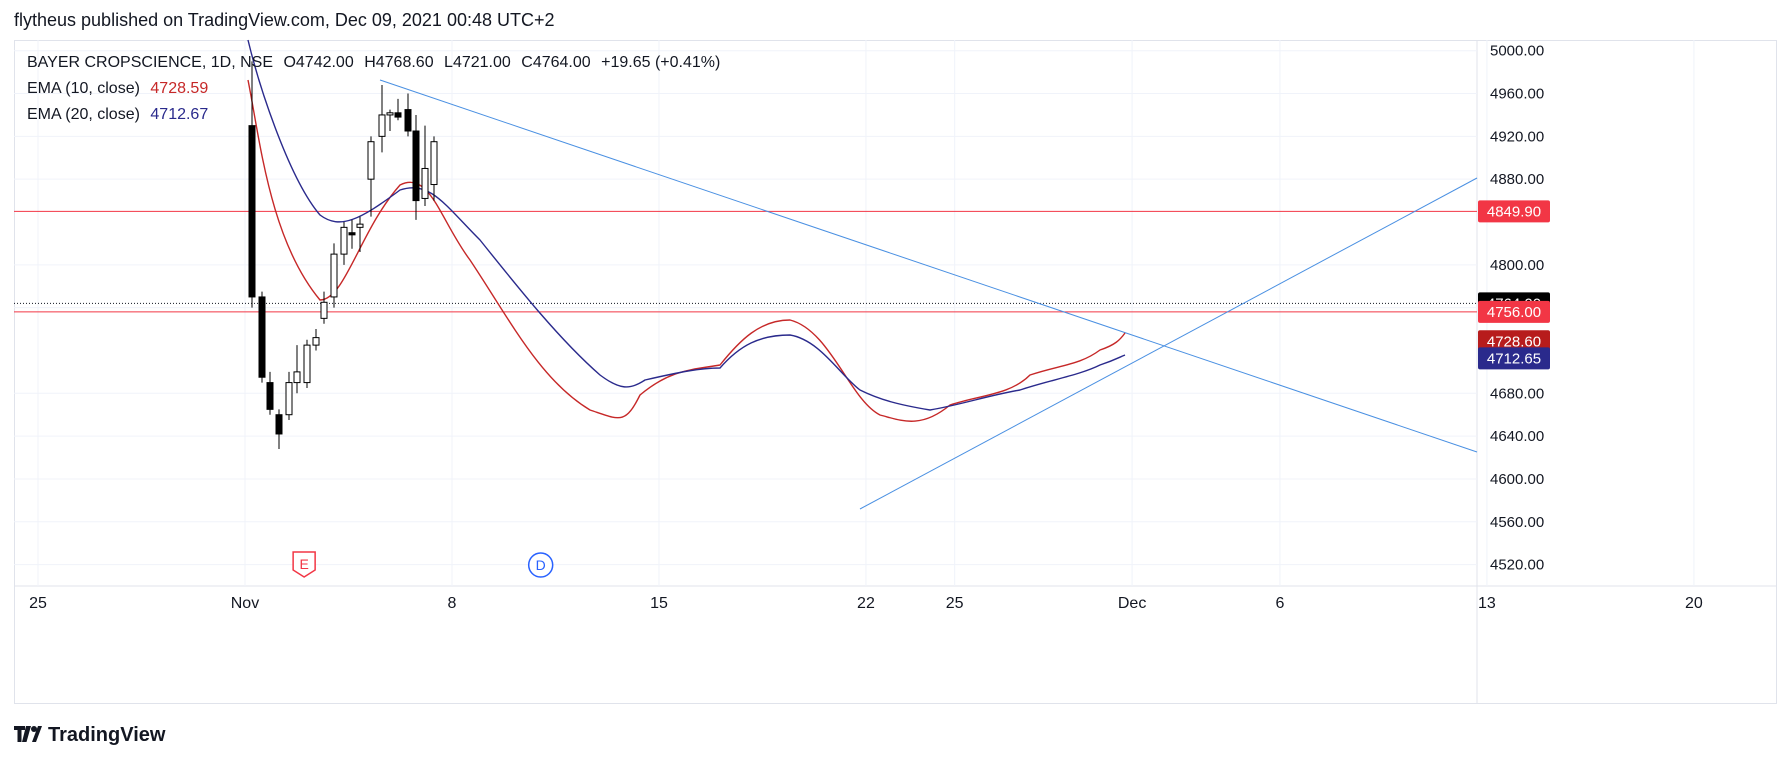 Image resolution: width=1791 pixels, height=760 pixels. What do you see at coordinates (452, 603) in the screenshot?
I see `x-tick-label: 8` at bounding box center [452, 603].